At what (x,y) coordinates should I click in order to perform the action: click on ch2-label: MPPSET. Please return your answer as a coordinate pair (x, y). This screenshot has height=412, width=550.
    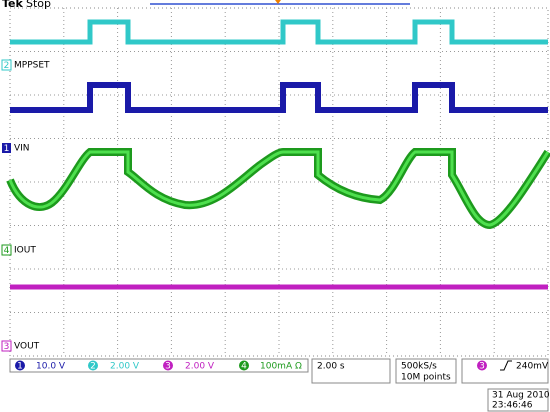
    Looking at the image, I should click on (32, 66).